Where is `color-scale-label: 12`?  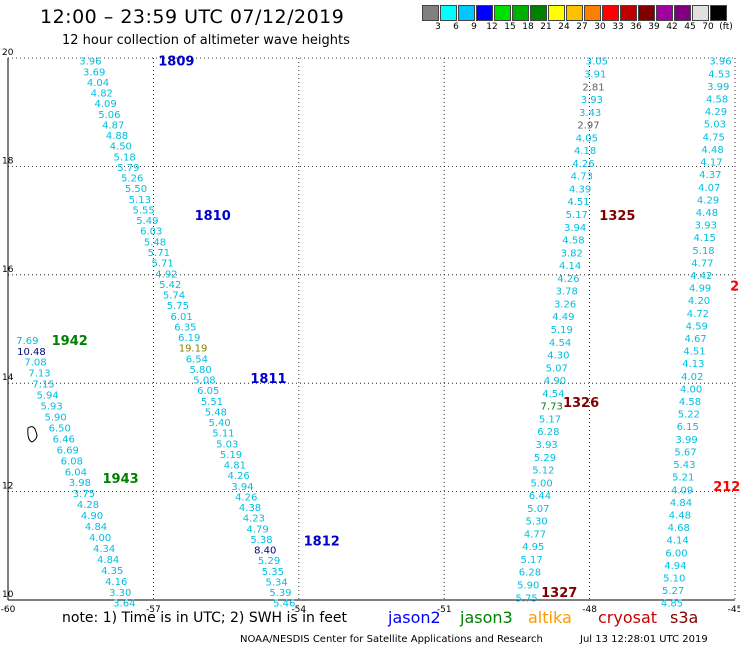
color-scale-label: 12 is located at coordinates (492, 27).